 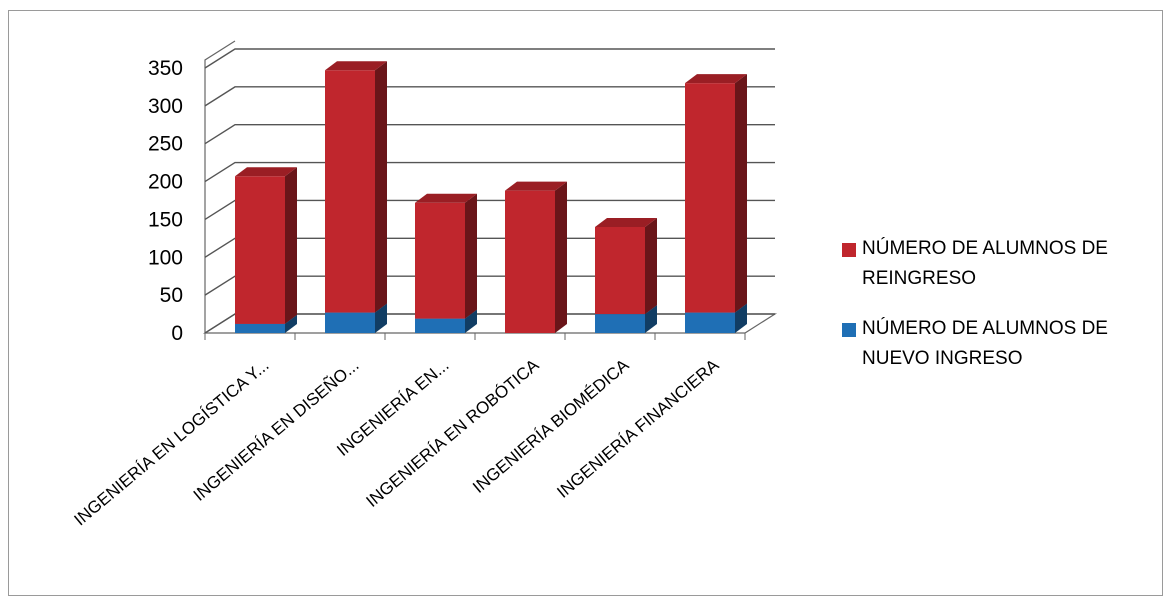 What do you see at coordinates (985, 263) in the screenshot?
I see `legend-label-reingreso: NÚMERO DE ALUMNOS DE REINGRESO` at bounding box center [985, 263].